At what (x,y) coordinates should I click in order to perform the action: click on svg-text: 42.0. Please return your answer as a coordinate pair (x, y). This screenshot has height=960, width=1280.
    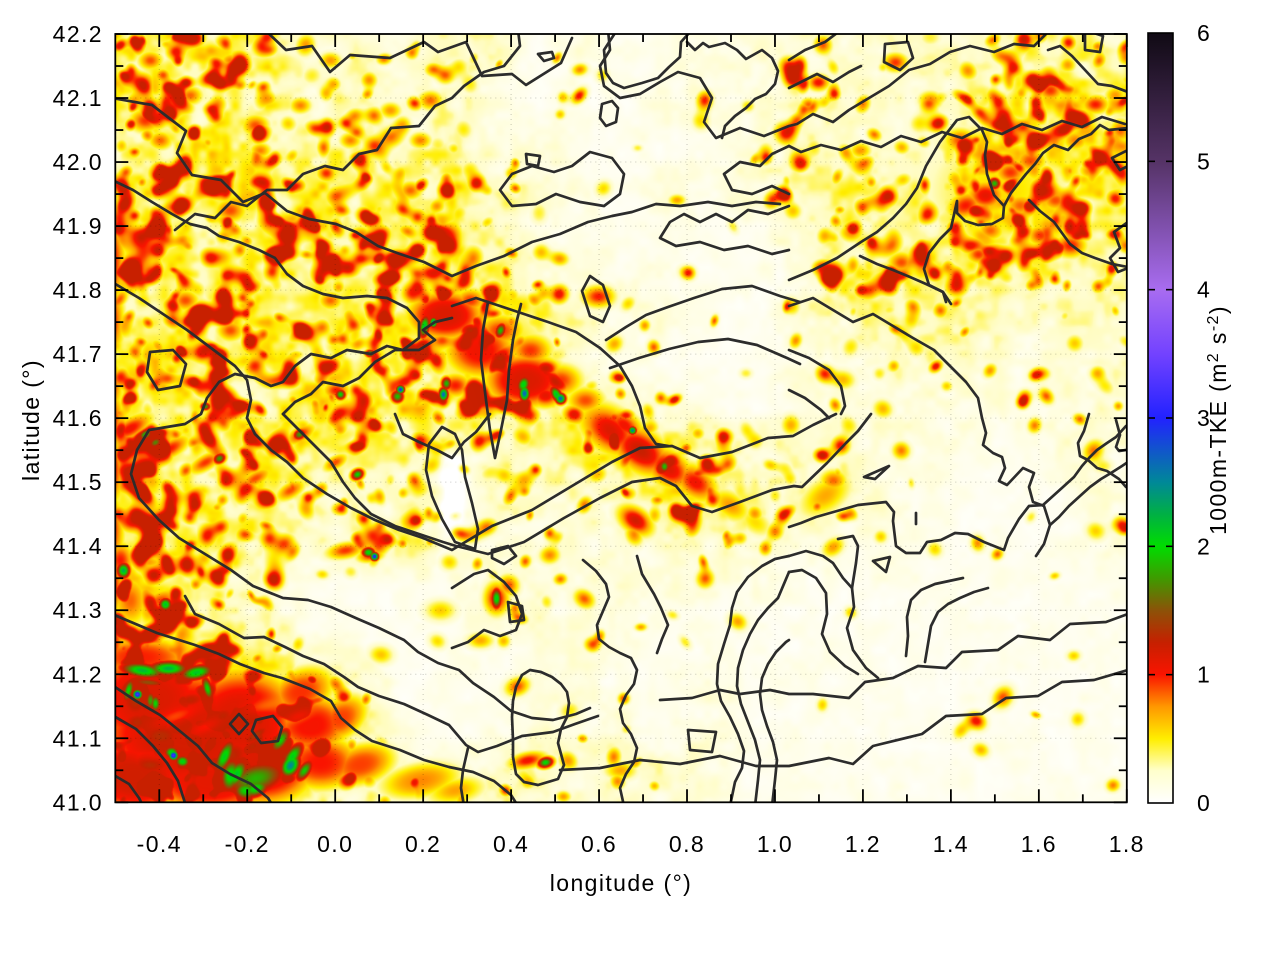
    Looking at the image, I should click on (78, 162).